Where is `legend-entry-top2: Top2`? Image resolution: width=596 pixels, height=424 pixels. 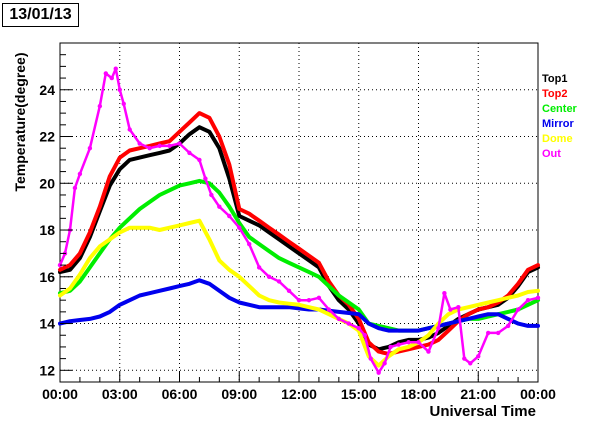 legend-entry-top2: Top2 is located at coordinates (555, 94).